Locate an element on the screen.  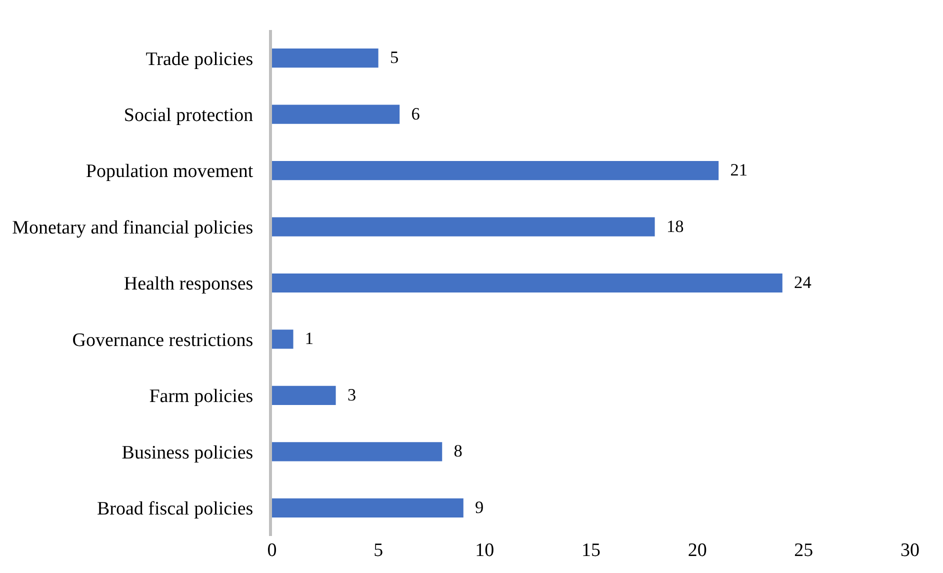
y-tick-label: Broad fiscal policies is located at coordinates (175, 509).